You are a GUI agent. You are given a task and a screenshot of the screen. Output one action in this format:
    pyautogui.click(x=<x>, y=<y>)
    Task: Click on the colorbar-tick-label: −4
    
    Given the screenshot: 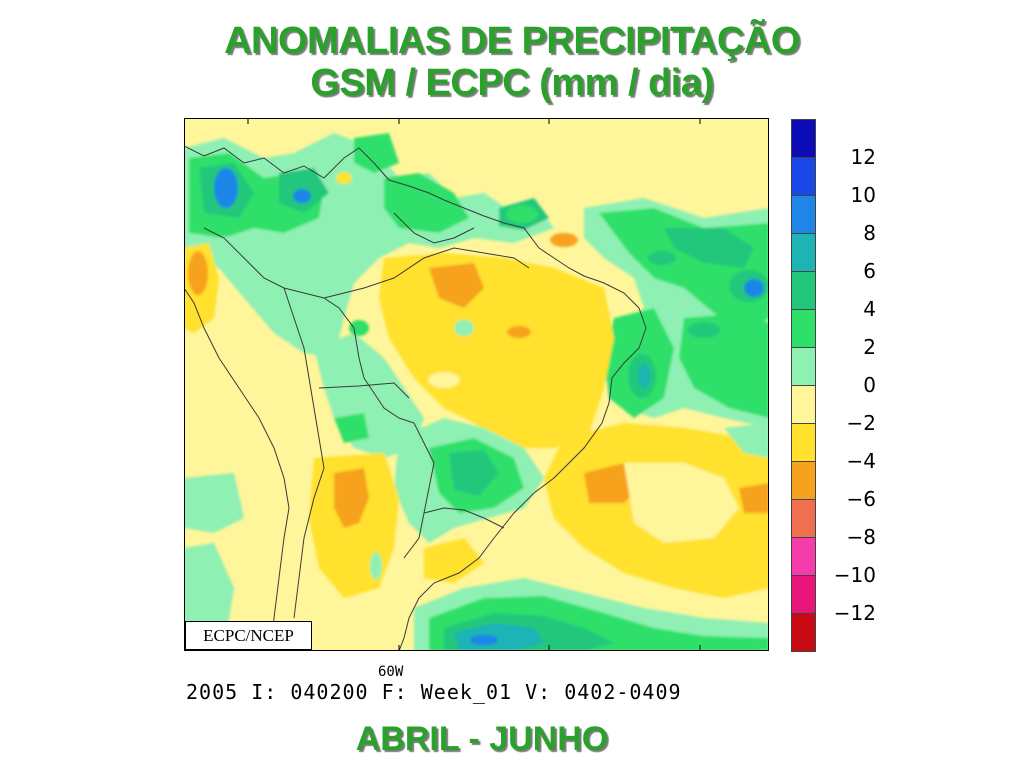 What is the action you would take?
    pyautogui.click(x=861, y=461)
    